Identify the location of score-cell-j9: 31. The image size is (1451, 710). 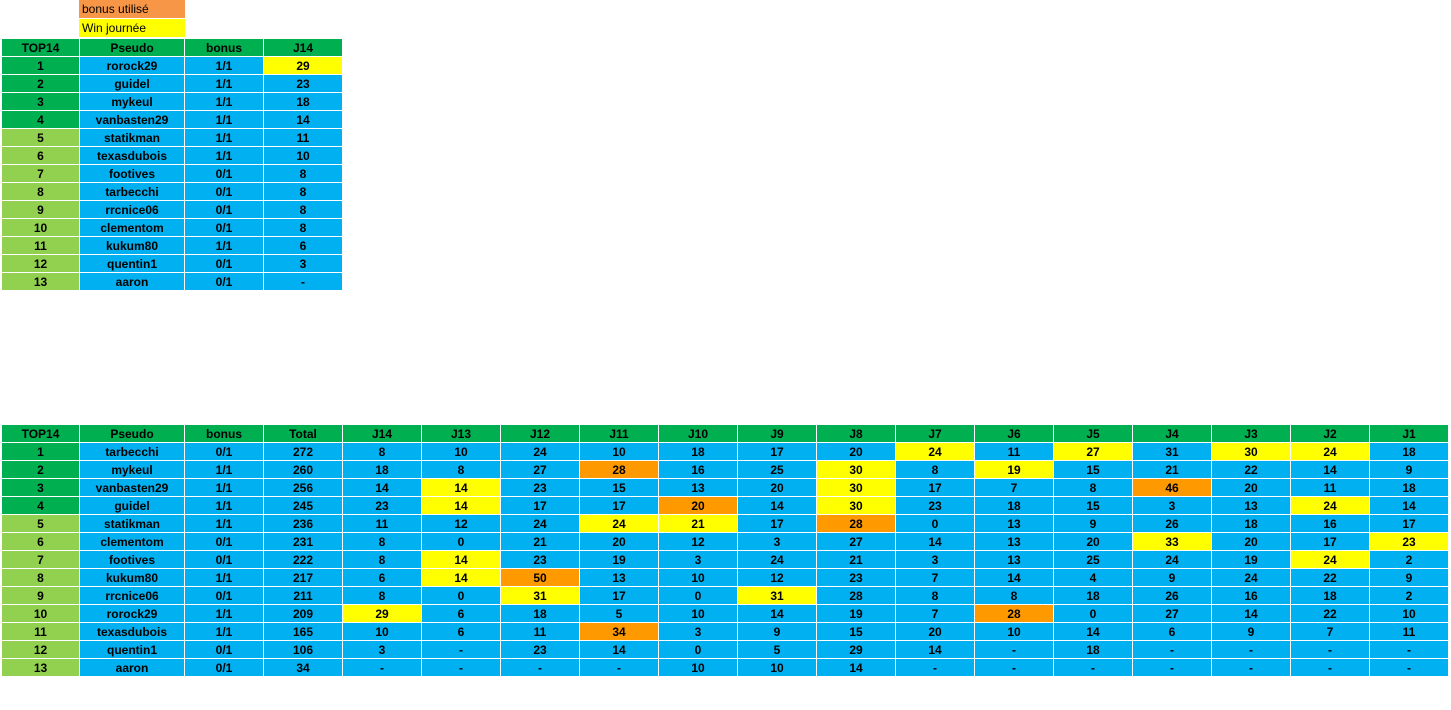
(777, 595).